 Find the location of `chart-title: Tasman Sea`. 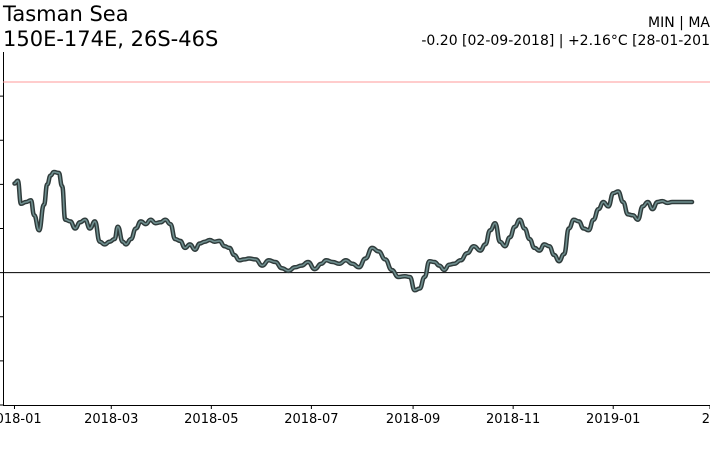

chart-title: Tasman Sea is located at coordinates (66, 14).